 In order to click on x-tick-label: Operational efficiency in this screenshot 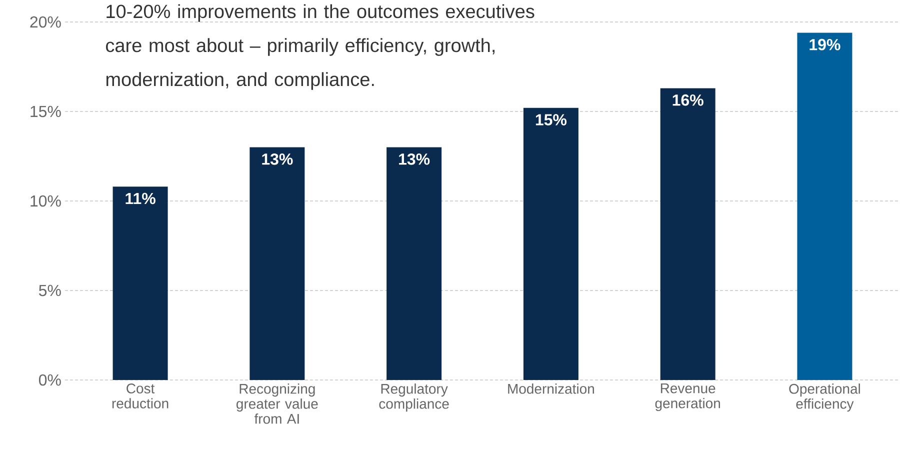, I will do `click(824, 398)`.